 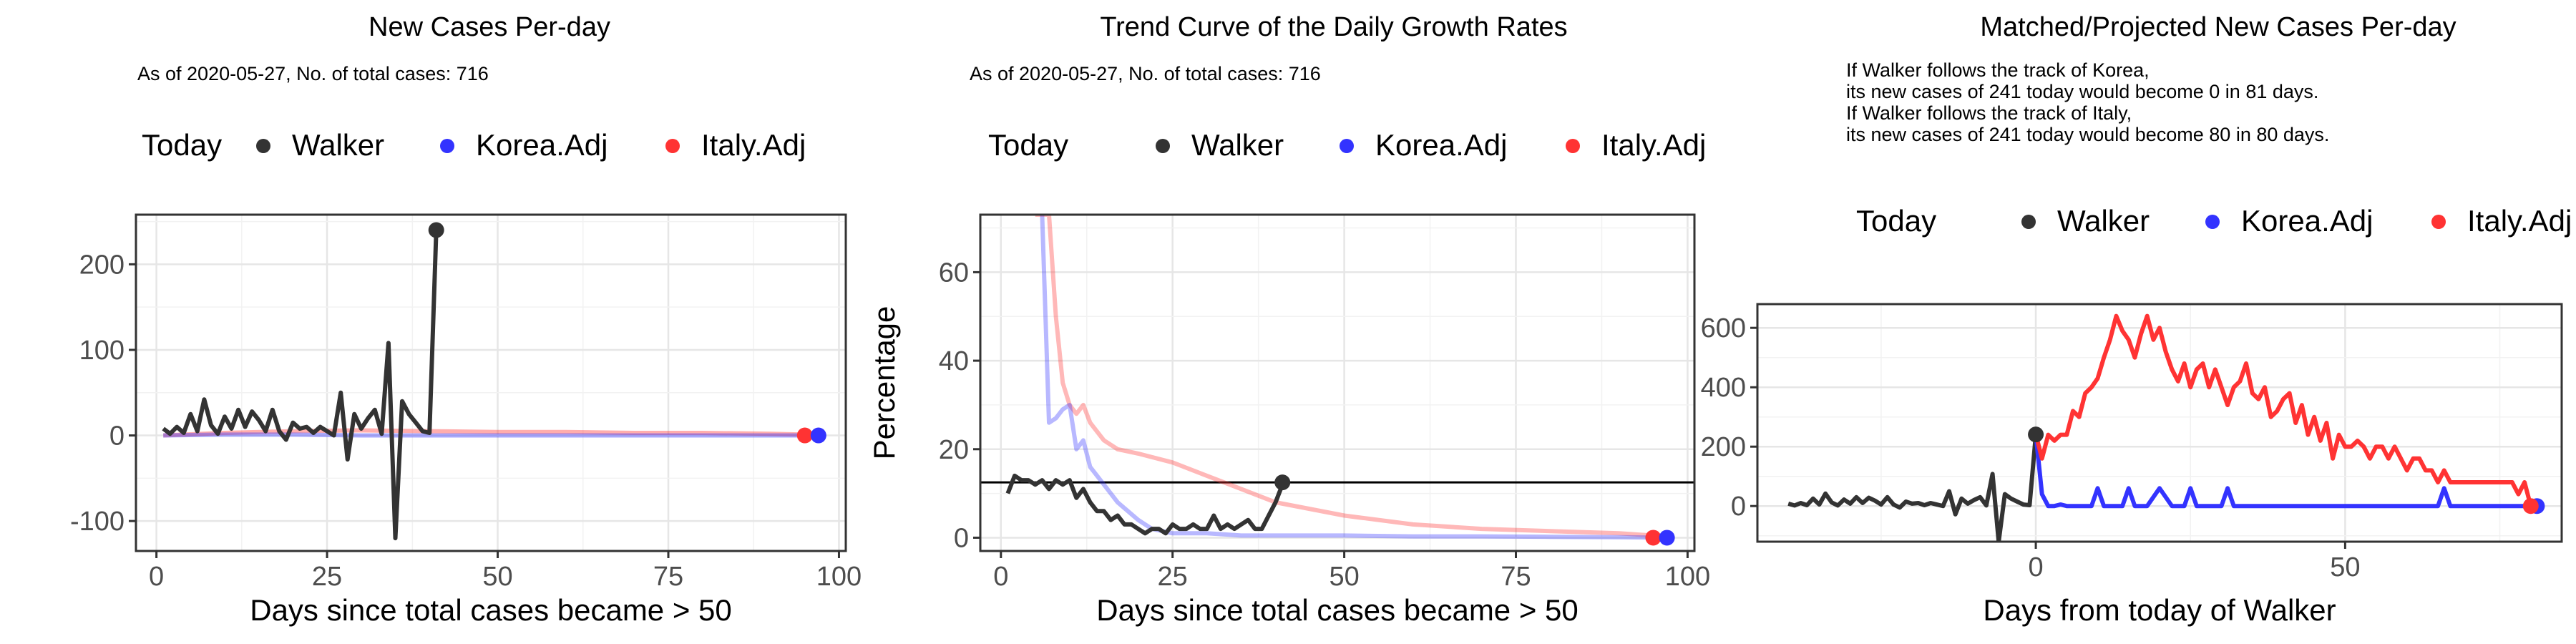 What do you see at coordinates (1724, 328) in the screenshot?
I see `y-tick-label: 600` at bounding box center [1724, 328].